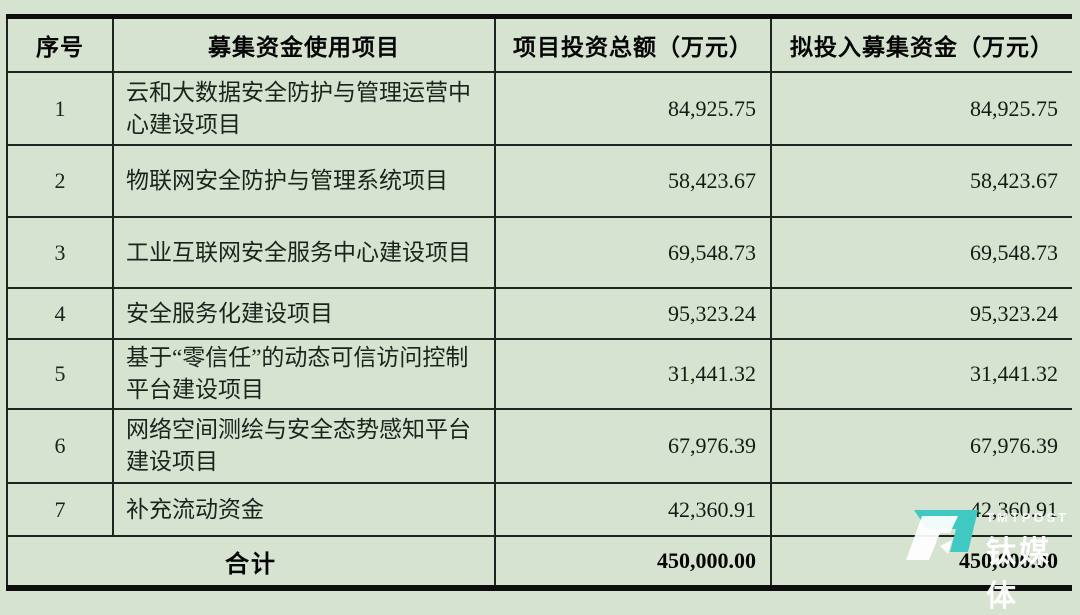  I want to click on header-total-investment: 项目投资总额（万元）, so click(633, 44).